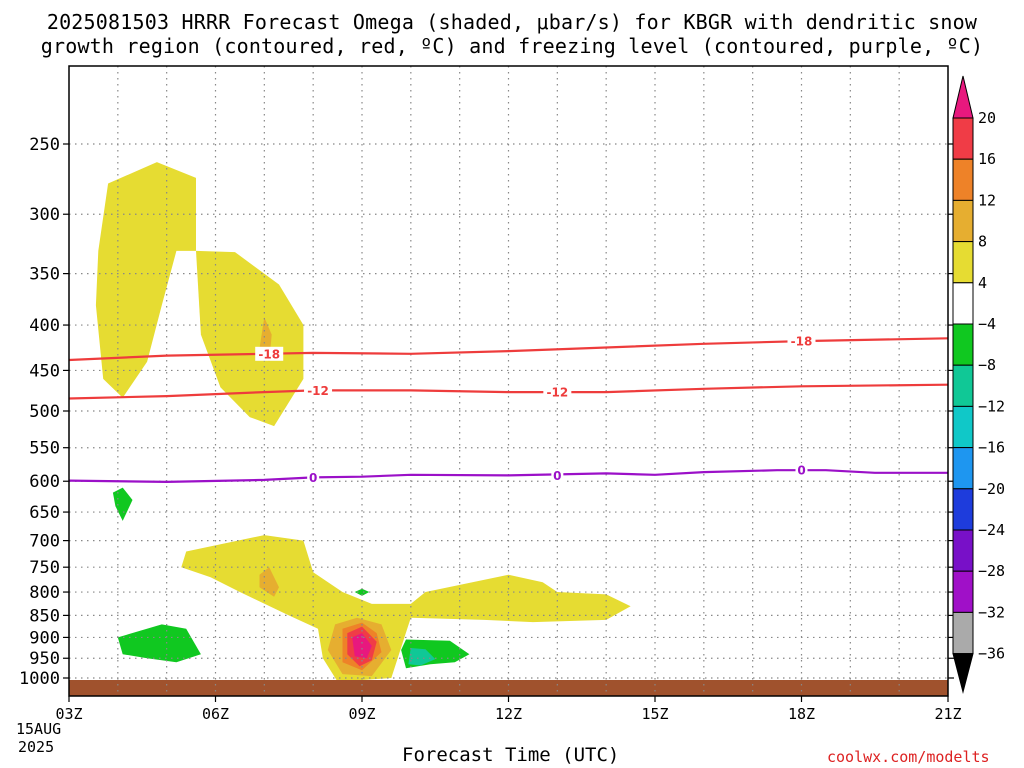 The image size is (1024, 768). Describe the element at coordinates (991, 448) in the screenshot. I see `colorbar-label-8: −16` at that location.